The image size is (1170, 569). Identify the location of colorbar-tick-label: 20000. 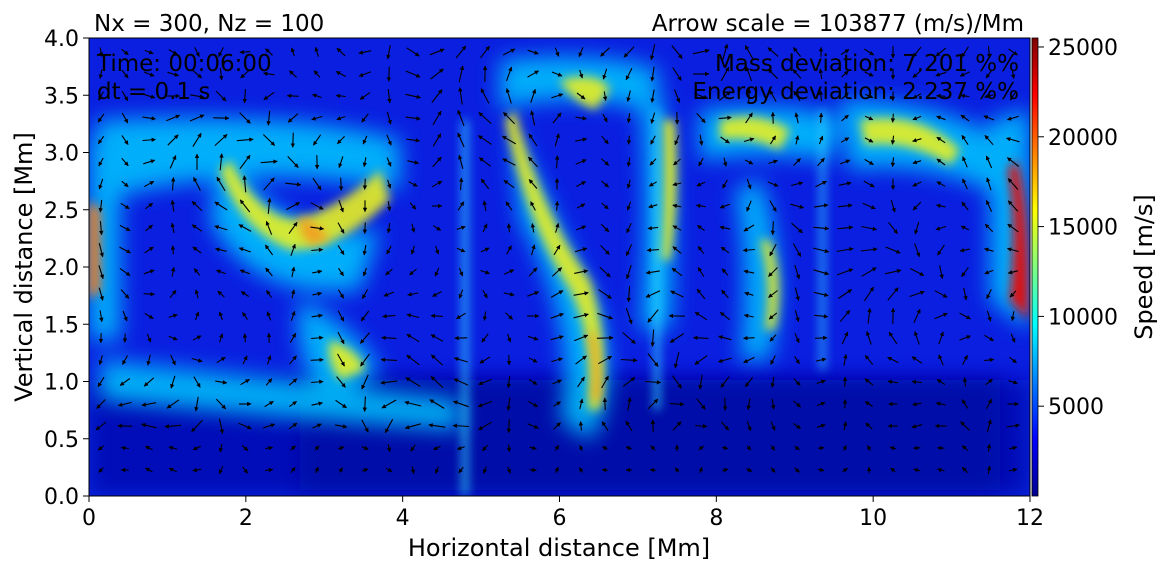
(1083, 138).